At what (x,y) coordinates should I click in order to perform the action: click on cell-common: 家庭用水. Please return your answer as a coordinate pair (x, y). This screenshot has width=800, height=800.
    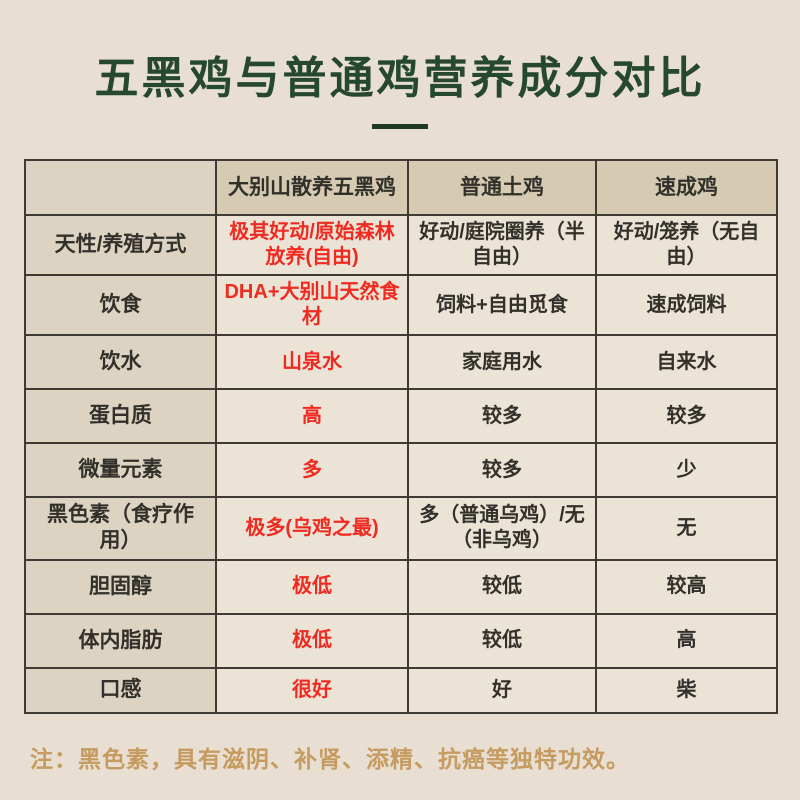
    Looking at the image, I should click on (502, 362).